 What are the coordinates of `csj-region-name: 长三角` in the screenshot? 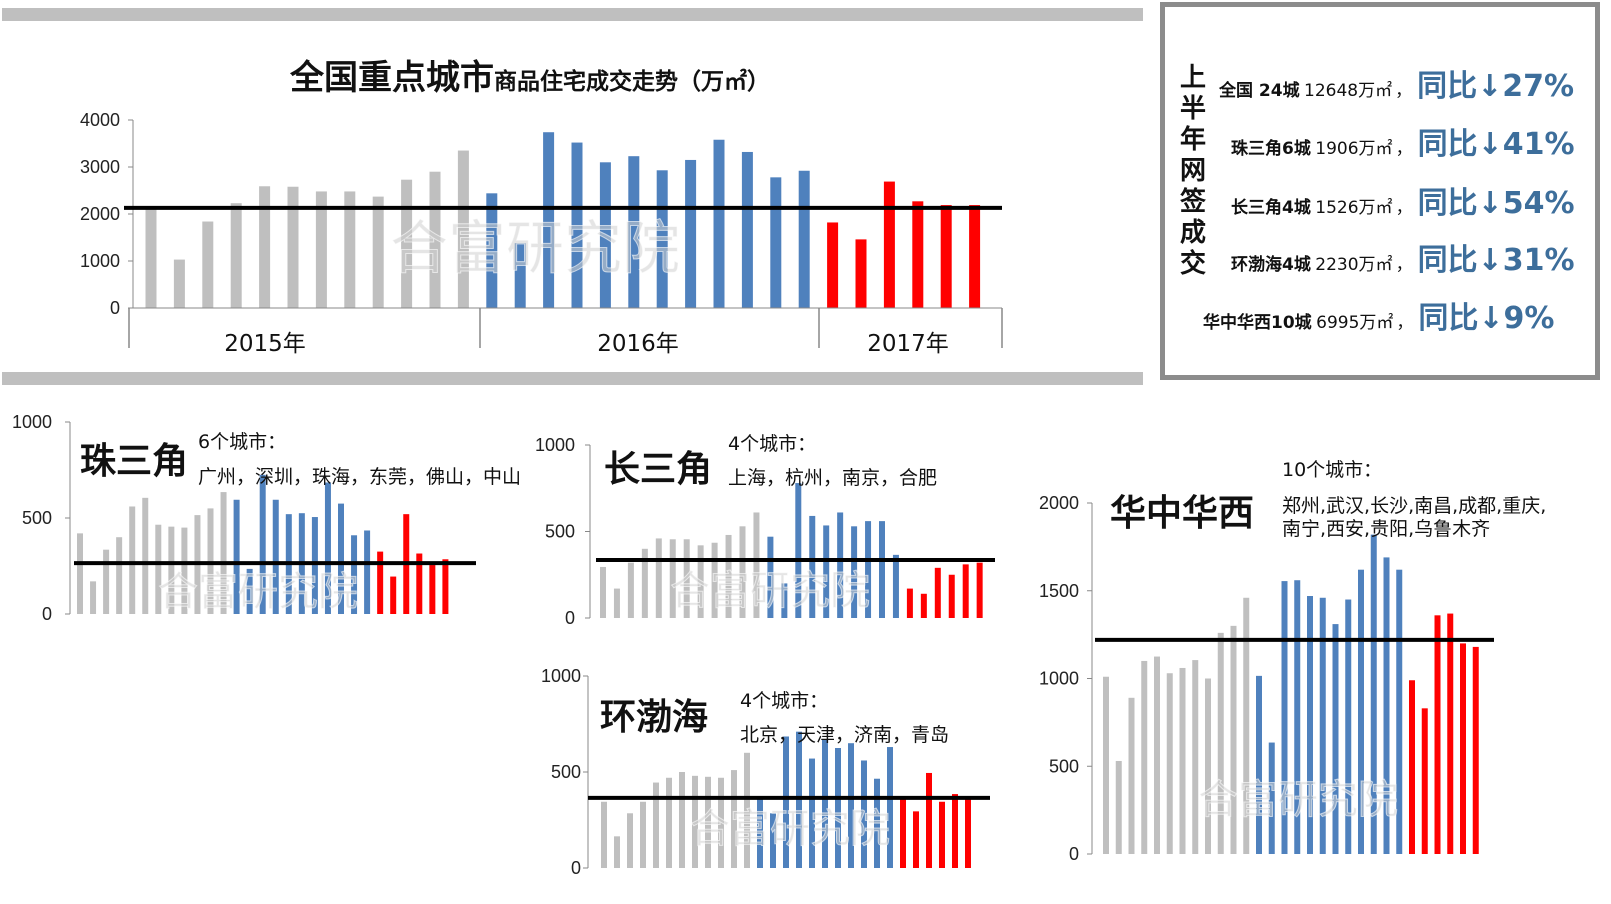 It's located at (658, 469).